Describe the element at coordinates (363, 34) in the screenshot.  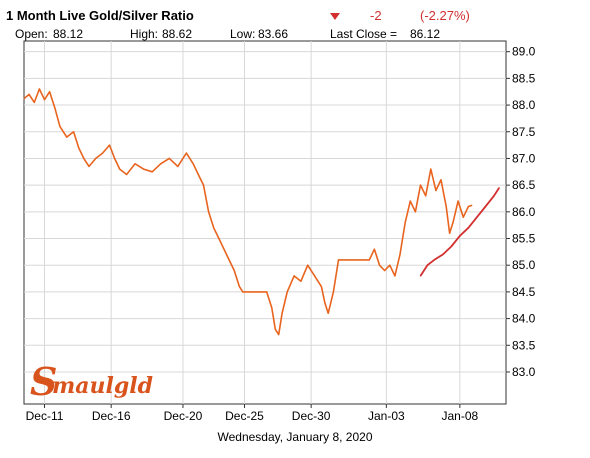
I see `last-close-label: Last Close =` at that location.